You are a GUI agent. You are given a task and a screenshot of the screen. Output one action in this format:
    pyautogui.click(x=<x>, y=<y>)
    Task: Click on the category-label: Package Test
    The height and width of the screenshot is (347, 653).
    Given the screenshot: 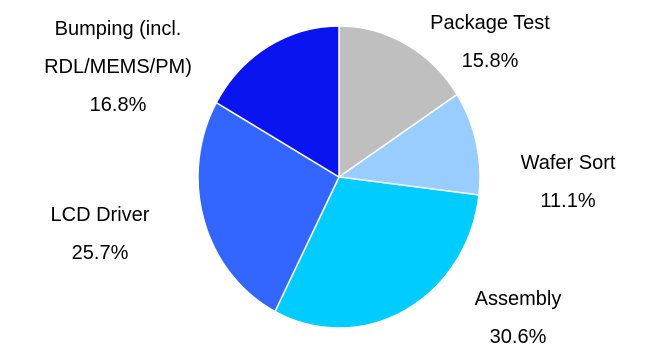 What is the action you would take?
    pyautogui.click(x=490, y=23)
    